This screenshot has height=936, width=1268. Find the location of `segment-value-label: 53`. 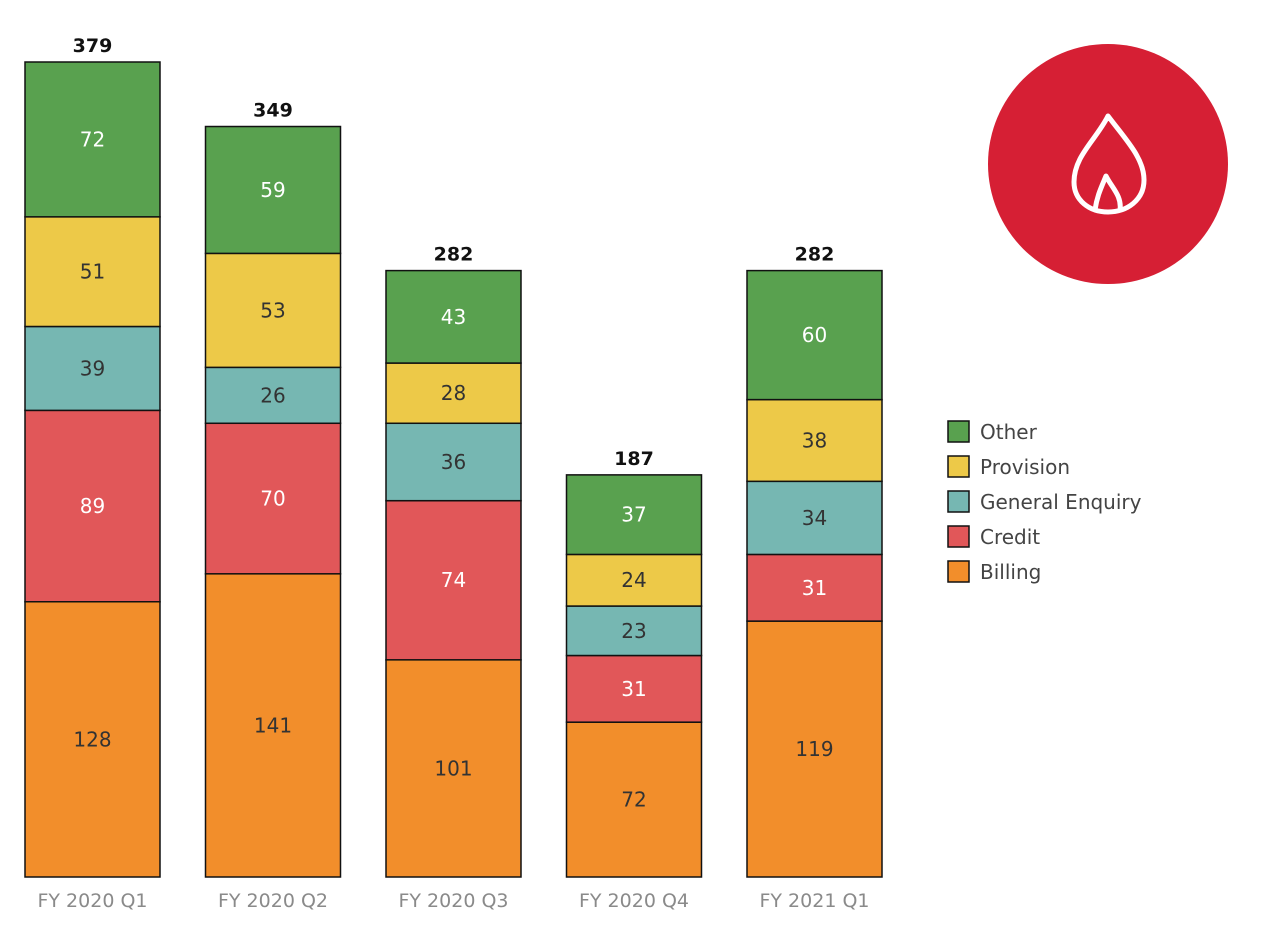

segment-value-label: 53 is located at coordinates (272, 310).